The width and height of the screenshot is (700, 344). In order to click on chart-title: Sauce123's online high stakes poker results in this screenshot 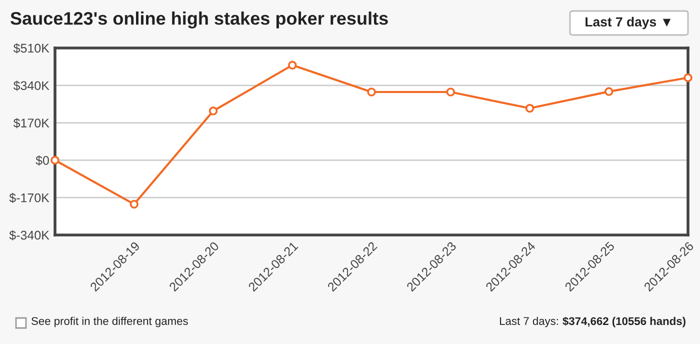, I will do `click(199, 20)`.